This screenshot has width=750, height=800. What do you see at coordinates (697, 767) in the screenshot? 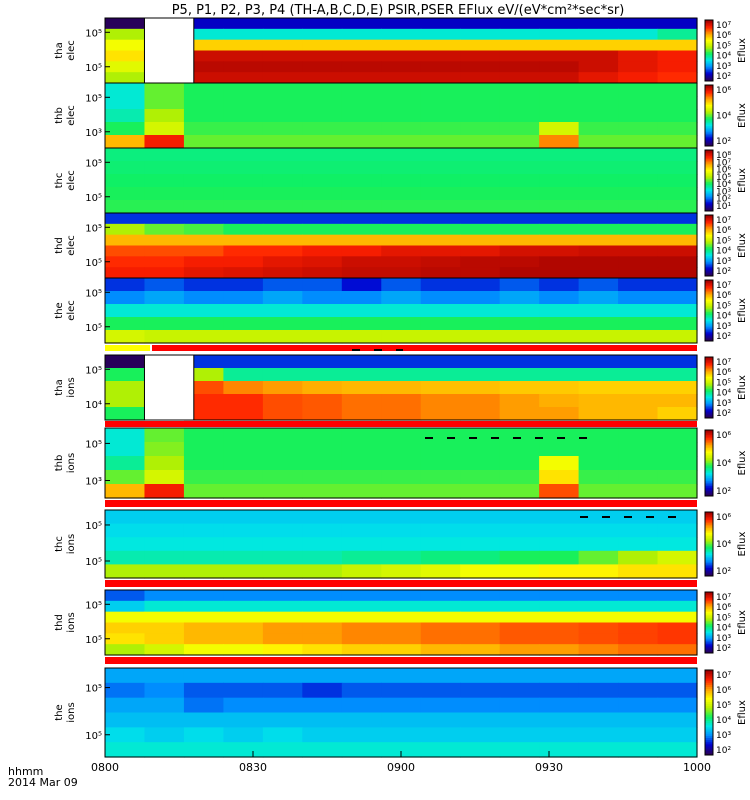
I see `x-tick-label: 1000` at bounding box center [697, 767].